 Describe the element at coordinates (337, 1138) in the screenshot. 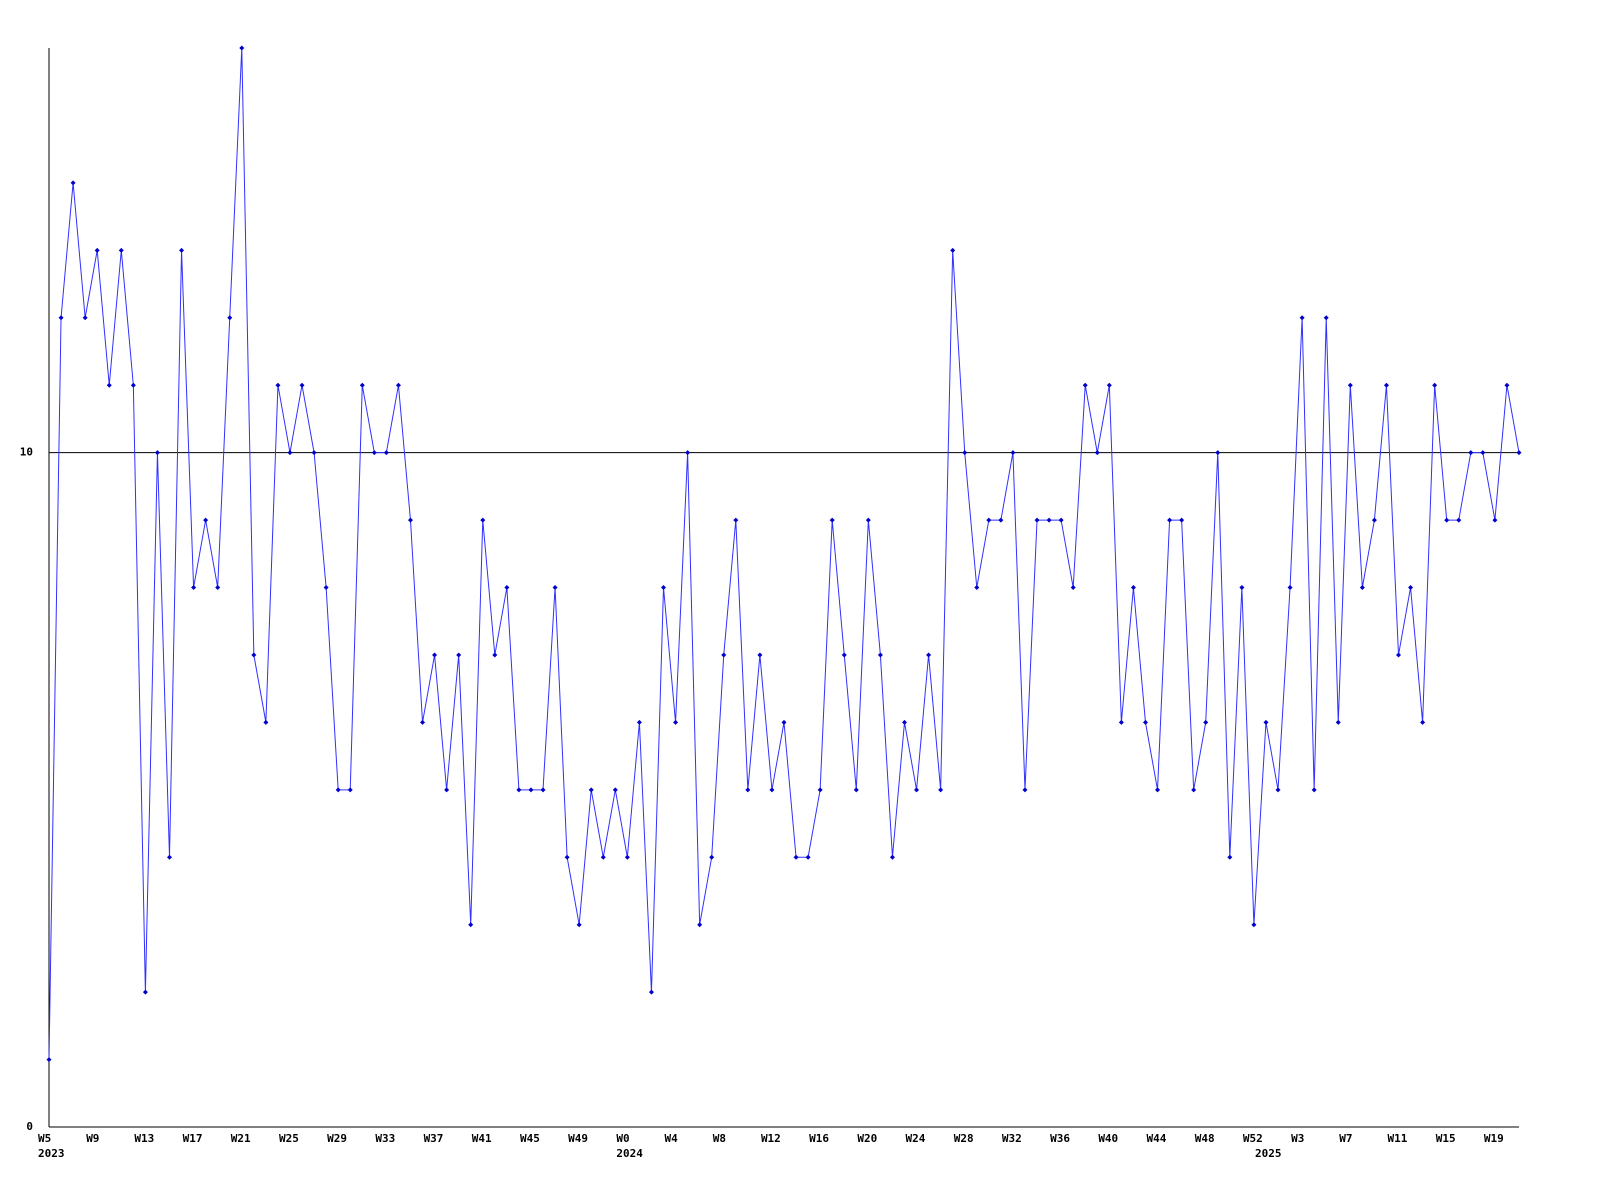

I see `x-tick-label: W29` at that location.